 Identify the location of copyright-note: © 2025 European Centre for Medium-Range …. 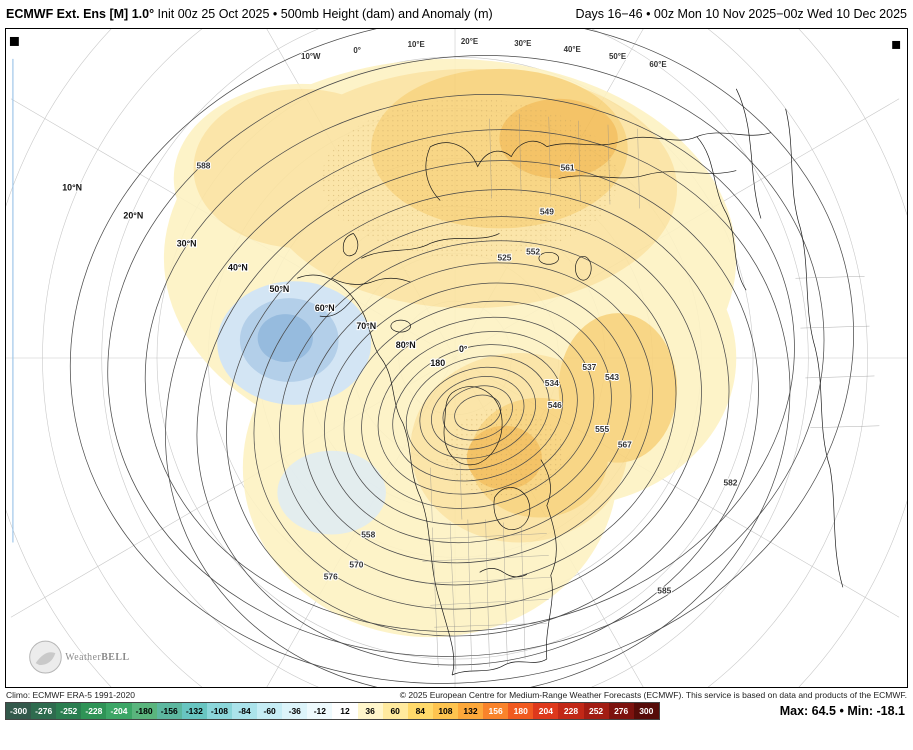
(653, 695).